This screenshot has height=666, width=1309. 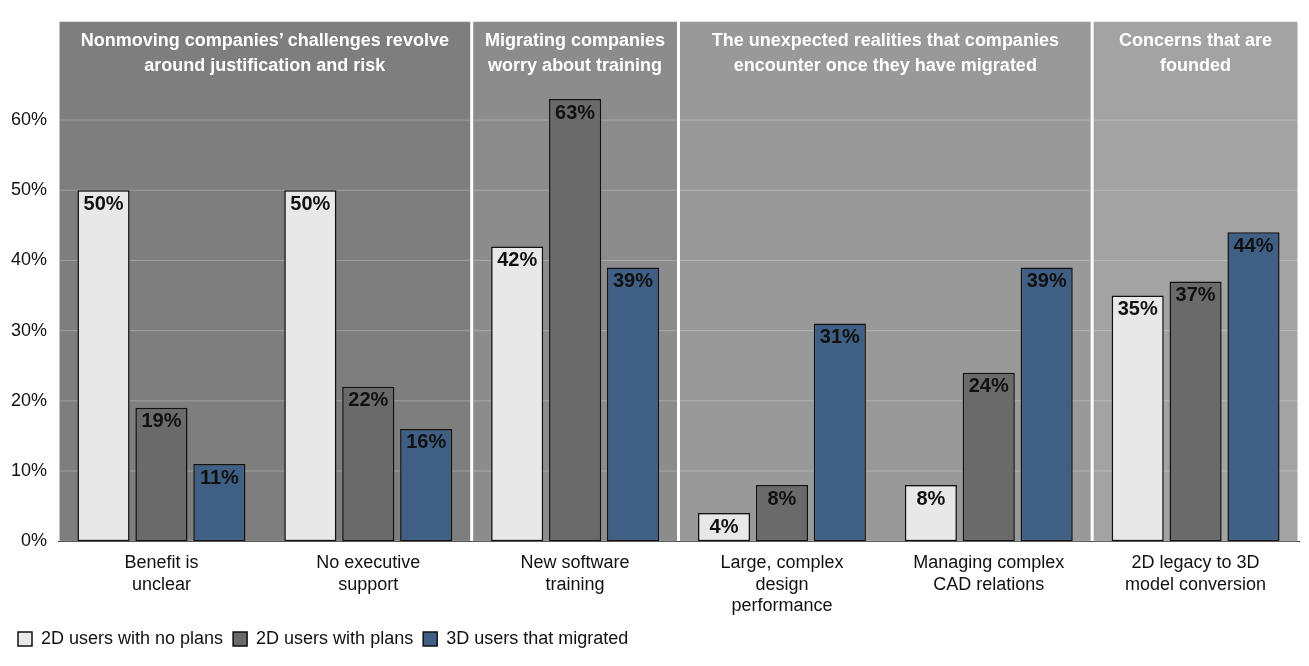 I want to click on y-tick-label: 0%, so click(x=34, y=540).